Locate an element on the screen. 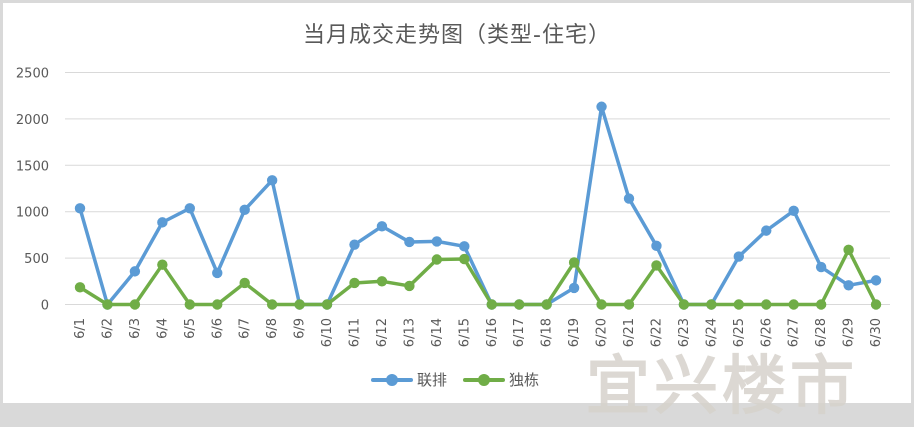 This screenshot has height=427, width=914. x-tick-label: 6/20 is located at coordinates (602, 332).